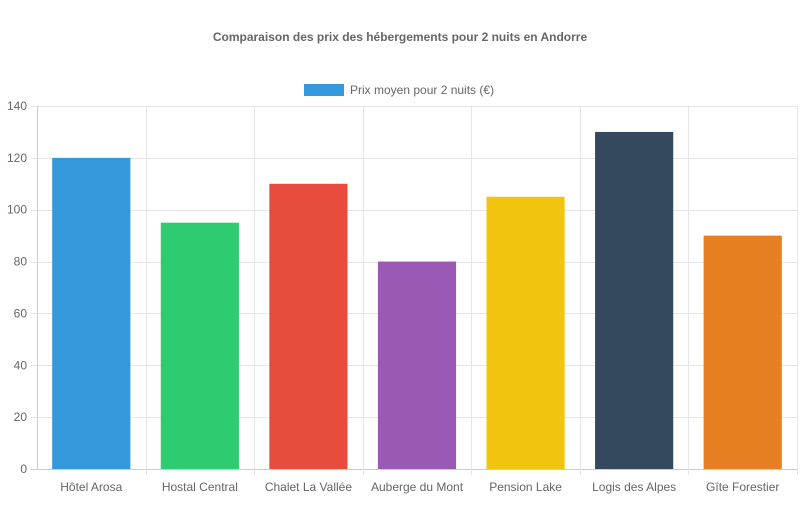 This screenshot has width=800, height=505. Describe the element at coordinates (21, 417) in the screenshot. I see `y-tick-label: 20` at that location.